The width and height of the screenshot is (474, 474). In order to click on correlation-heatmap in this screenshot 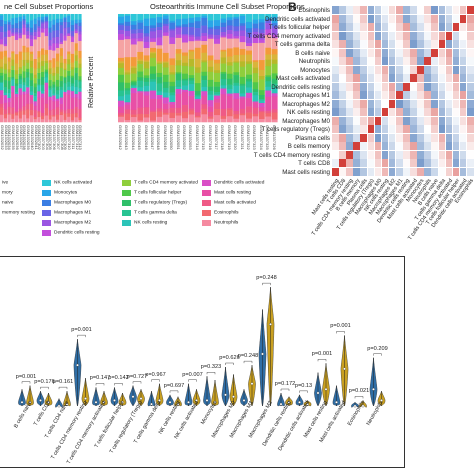, I will do `click(403, 91)`.